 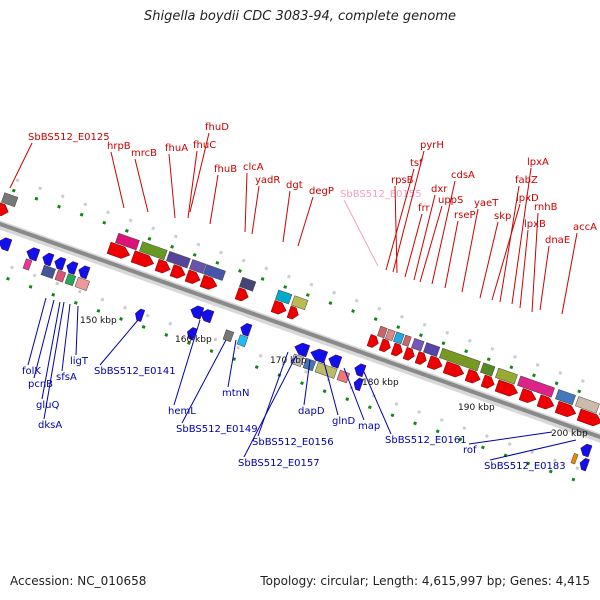 I want to click on gene-label-reverse: SbBS512_E0141, so click(x=135, y=371).